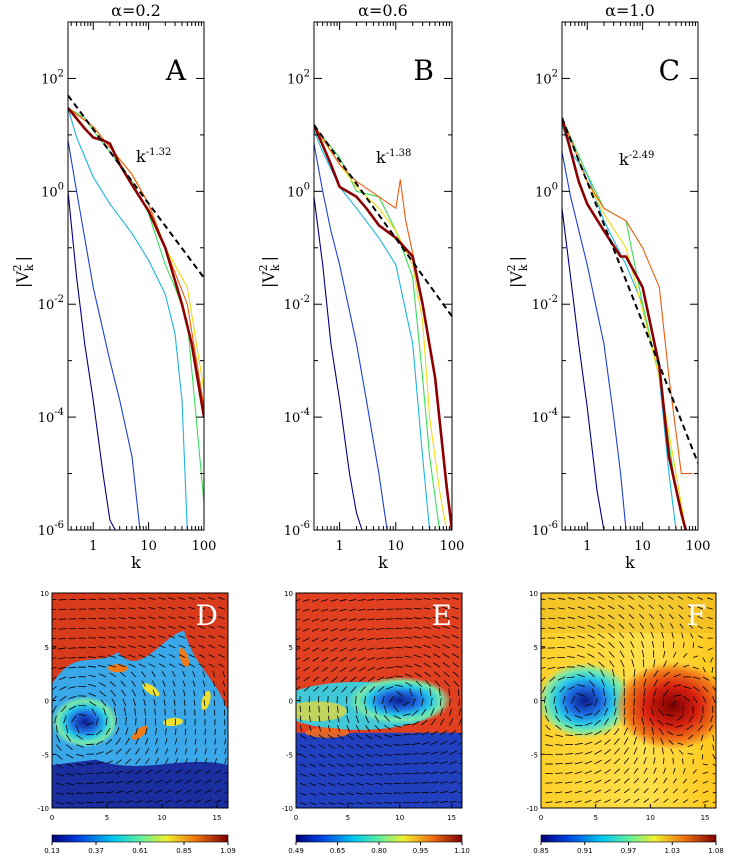 The image size is (731, 856). What do you see at coordinates (148, 546) in the screenshot?
I see `x-tick-label: 10` at bounding box center [148, 546].